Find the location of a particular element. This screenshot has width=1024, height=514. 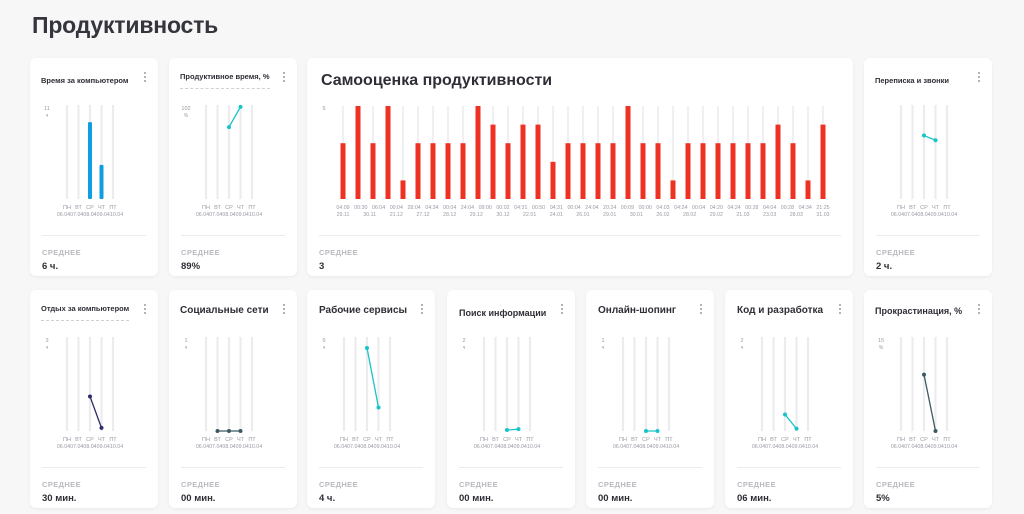

card-title: Время за компьютером is located at coordinates (85, 80).